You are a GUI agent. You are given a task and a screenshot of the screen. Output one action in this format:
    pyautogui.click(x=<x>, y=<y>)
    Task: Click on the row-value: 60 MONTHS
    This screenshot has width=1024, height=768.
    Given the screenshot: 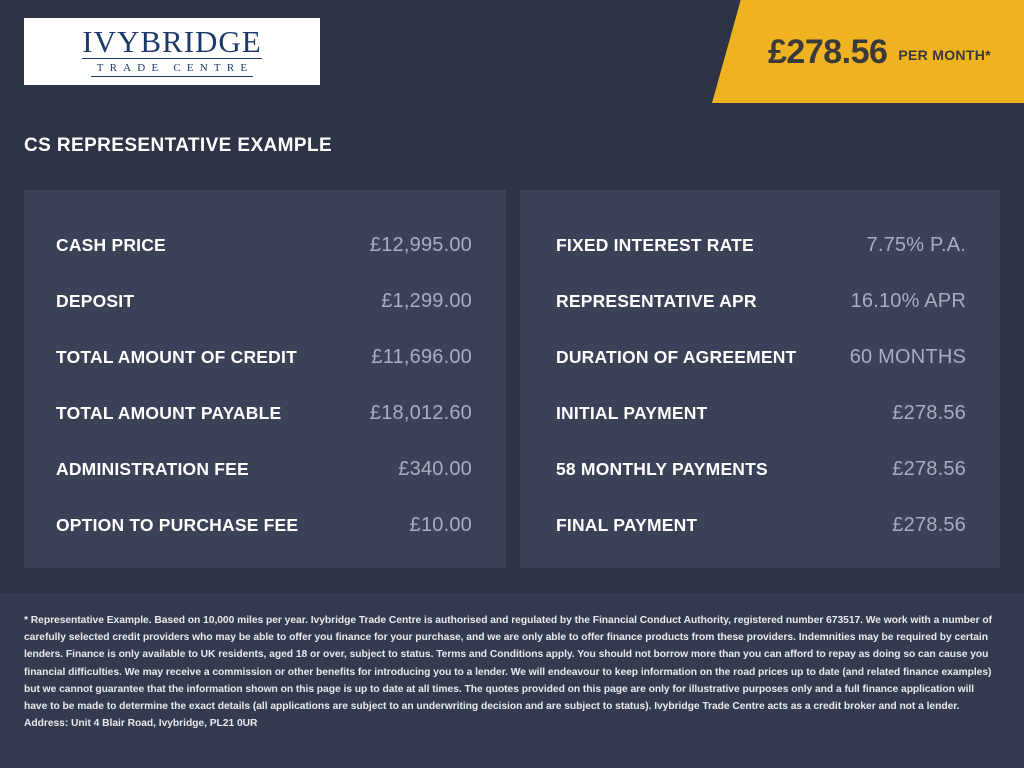 What is the action you would take?
    pyautogui.click(x=907, y=356)
    